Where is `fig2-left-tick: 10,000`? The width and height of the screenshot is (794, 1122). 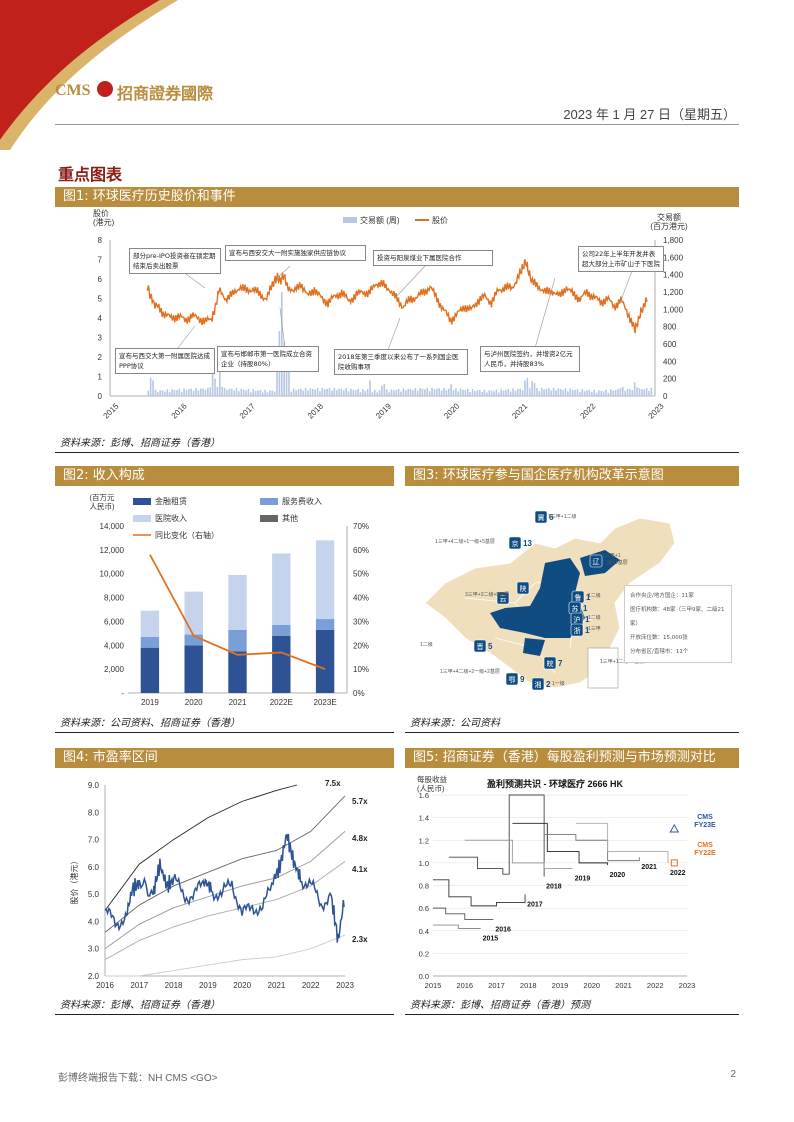 fig2-left-tick: 10,000 is located at coordinates (112, 574).